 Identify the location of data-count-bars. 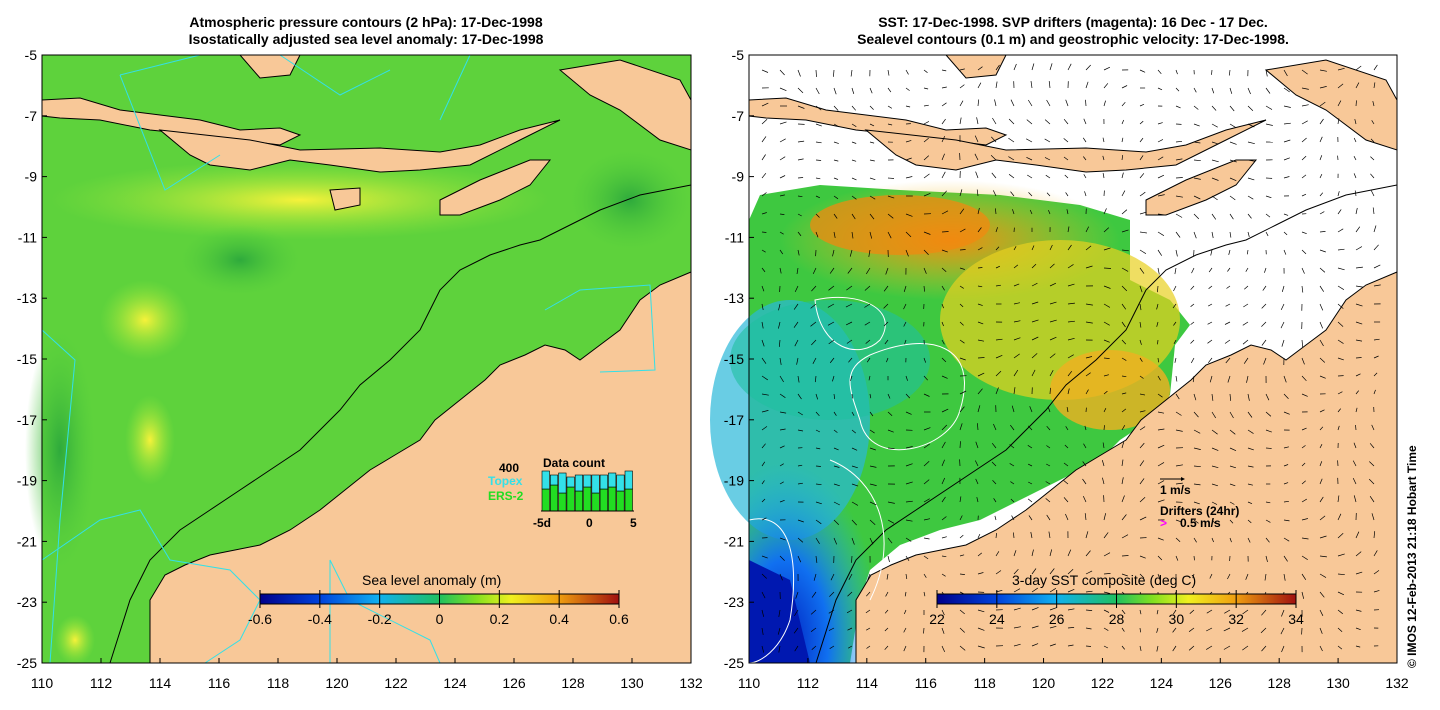
(587, 491).